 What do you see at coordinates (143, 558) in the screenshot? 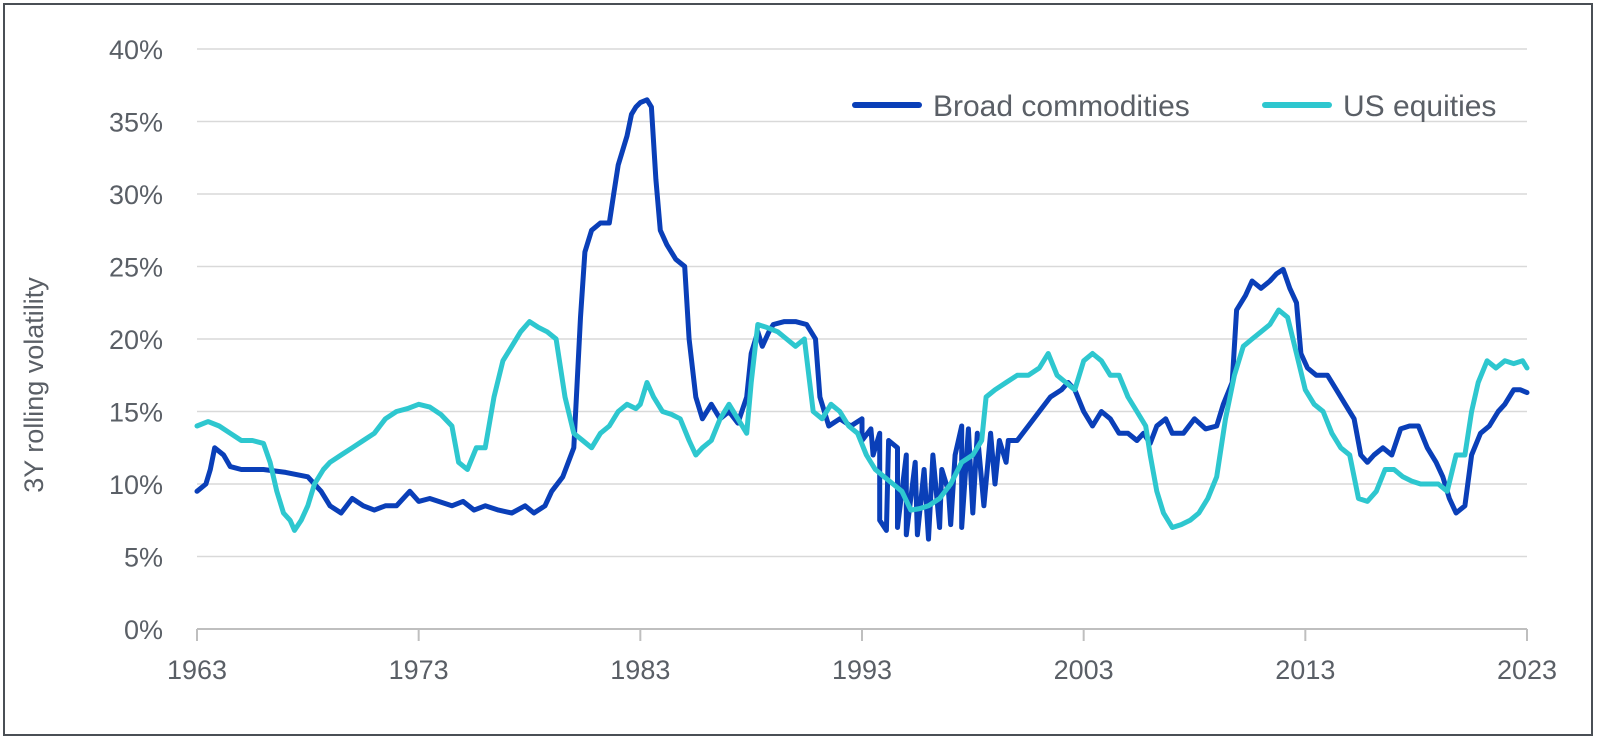
I see `y-tick-label: 5%` at bounding box center [143, 558].